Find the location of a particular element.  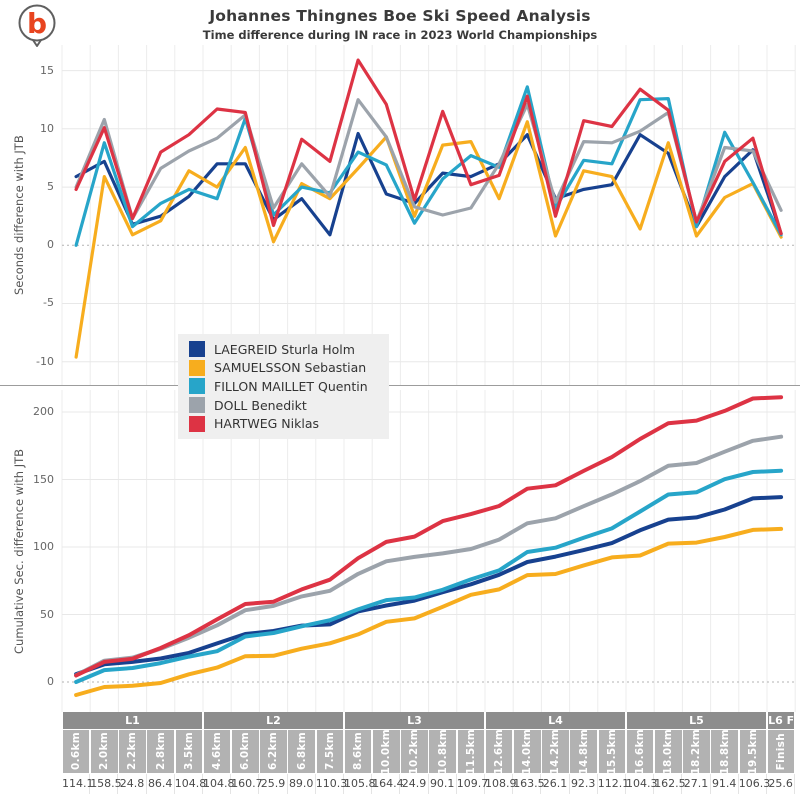

y-tick-label: 150 is located at coordinates (43, 479).